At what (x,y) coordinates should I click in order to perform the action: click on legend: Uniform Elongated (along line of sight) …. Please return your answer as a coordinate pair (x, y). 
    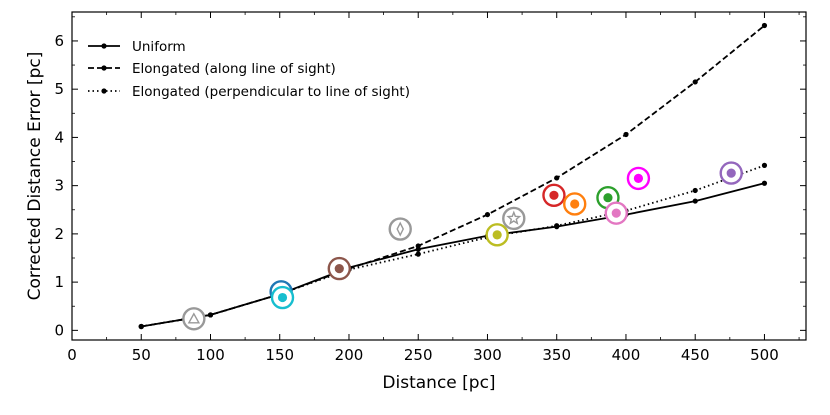
    Looking at the image, I should click on (249, 69).